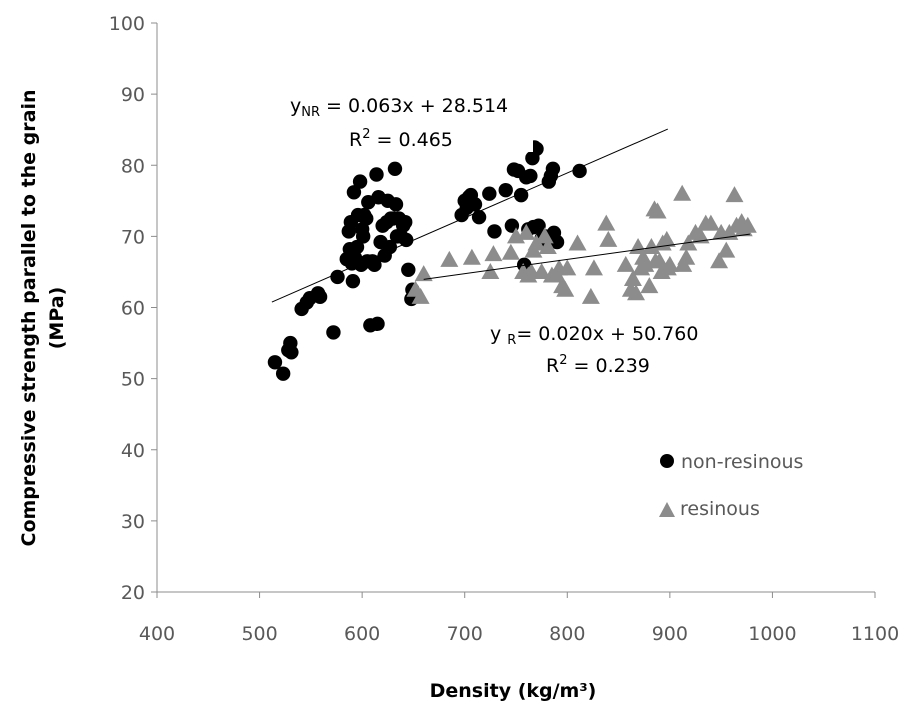  What do you see at coordinates (519, 618) in the screenshot?
I see `x-tick-labels: 400 500 600 700 800 900 1000 1100` at bounding box center [519, 618].